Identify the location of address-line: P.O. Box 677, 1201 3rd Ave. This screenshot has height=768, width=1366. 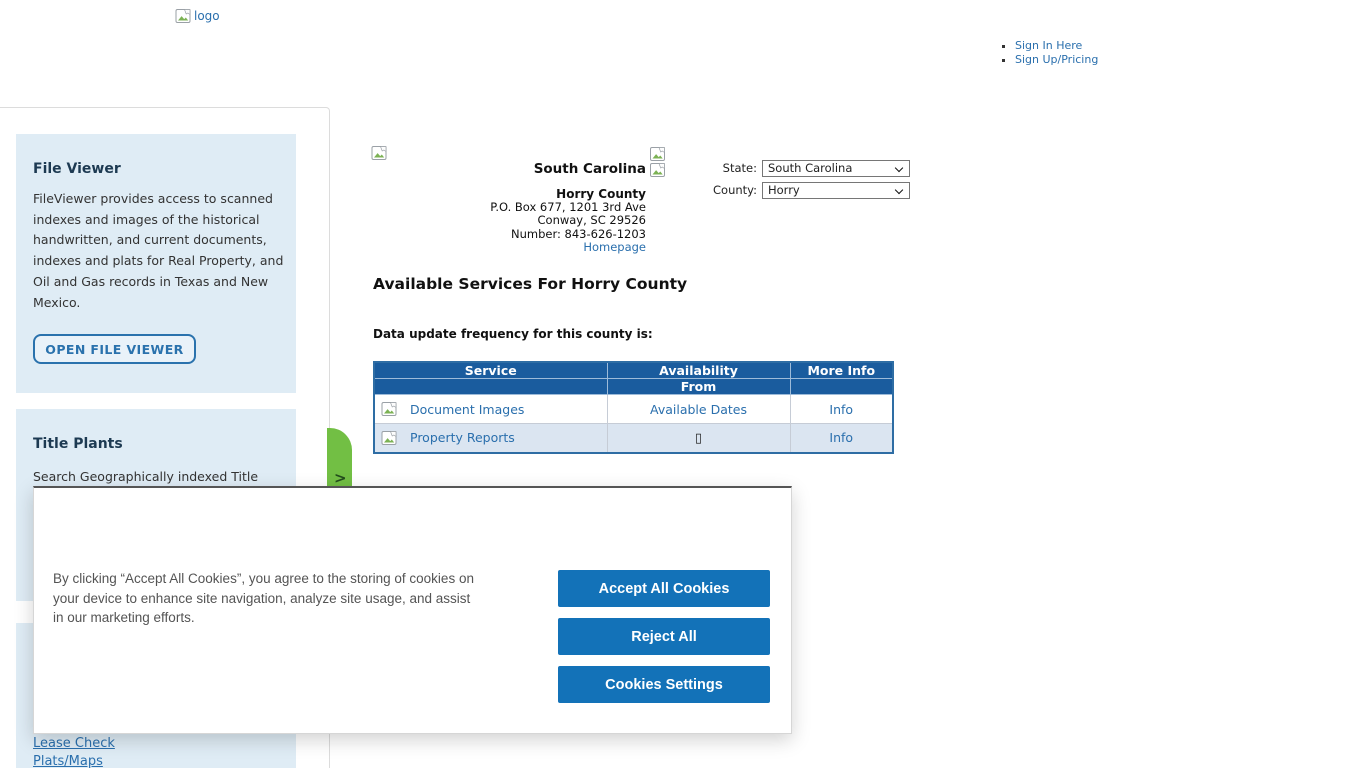
(568, 207).